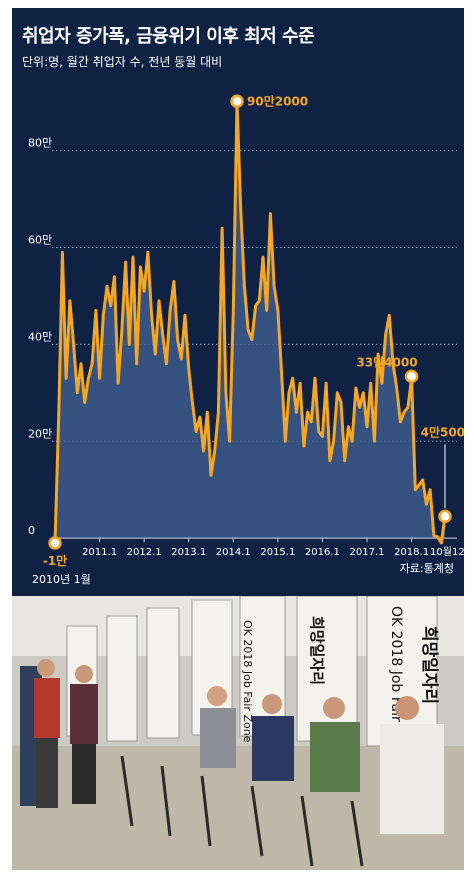 Image resolution: width=474 pixels, height=878 pixels. Describe the element at coordinates (40, 143) in the screenshot. I see `y-tick-label: 80만` at that location.